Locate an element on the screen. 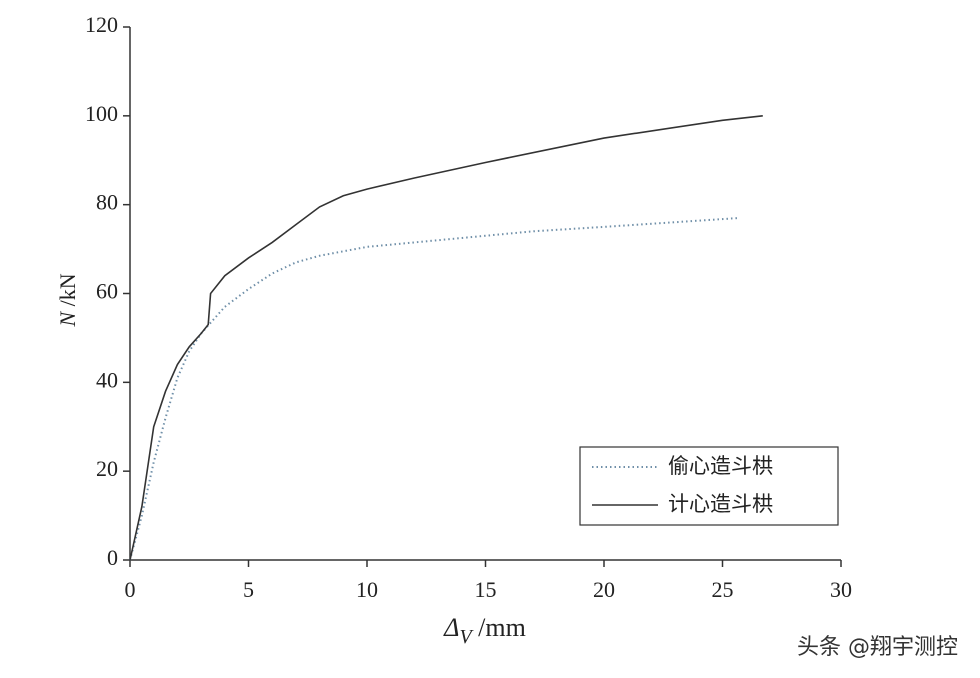 The image size is (980, 678). y-tick-label: 40 is located at coordinates (107, 379).